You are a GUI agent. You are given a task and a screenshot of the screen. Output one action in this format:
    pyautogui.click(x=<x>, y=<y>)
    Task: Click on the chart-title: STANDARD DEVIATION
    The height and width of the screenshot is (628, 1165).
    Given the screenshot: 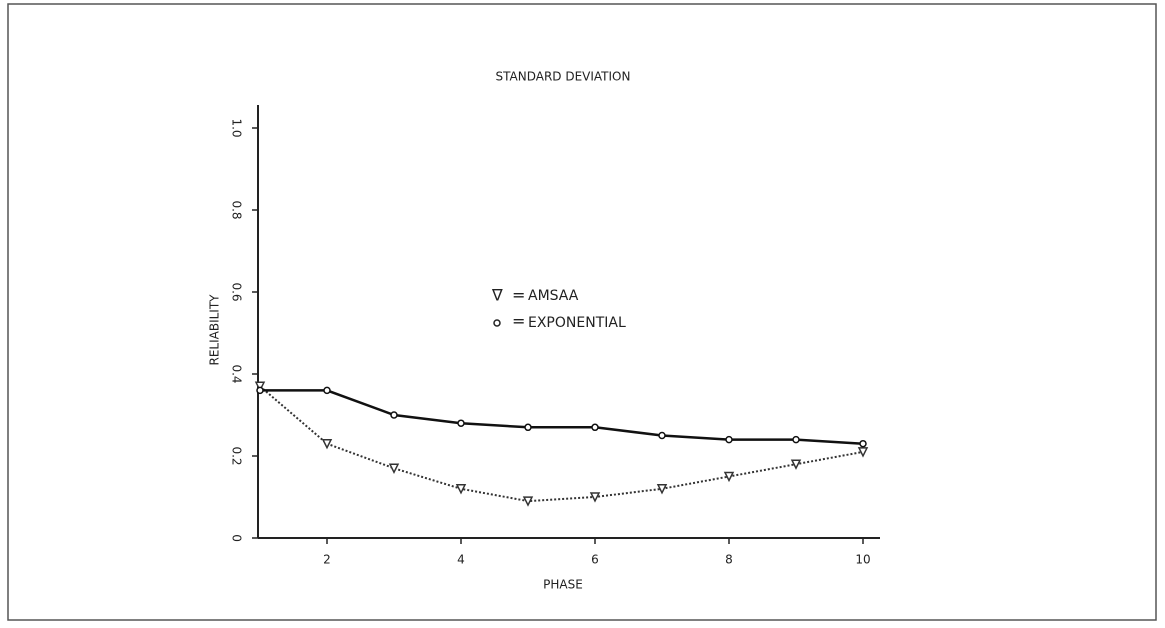 What is the action you would take?
    pyautogui.click(x=563, y=77)
    